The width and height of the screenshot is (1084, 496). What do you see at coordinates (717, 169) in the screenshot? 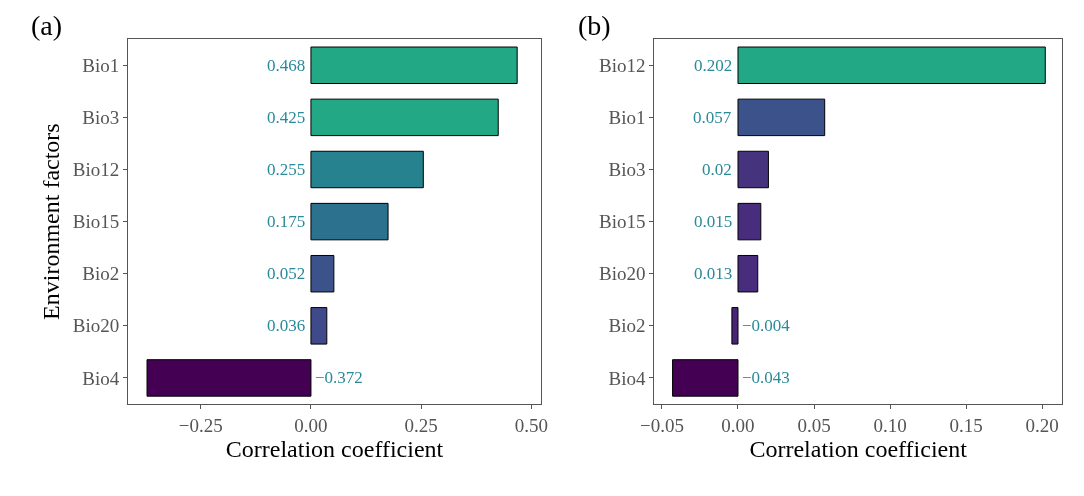
I see `data-label: 0.02` at bounding box center [717, 169].